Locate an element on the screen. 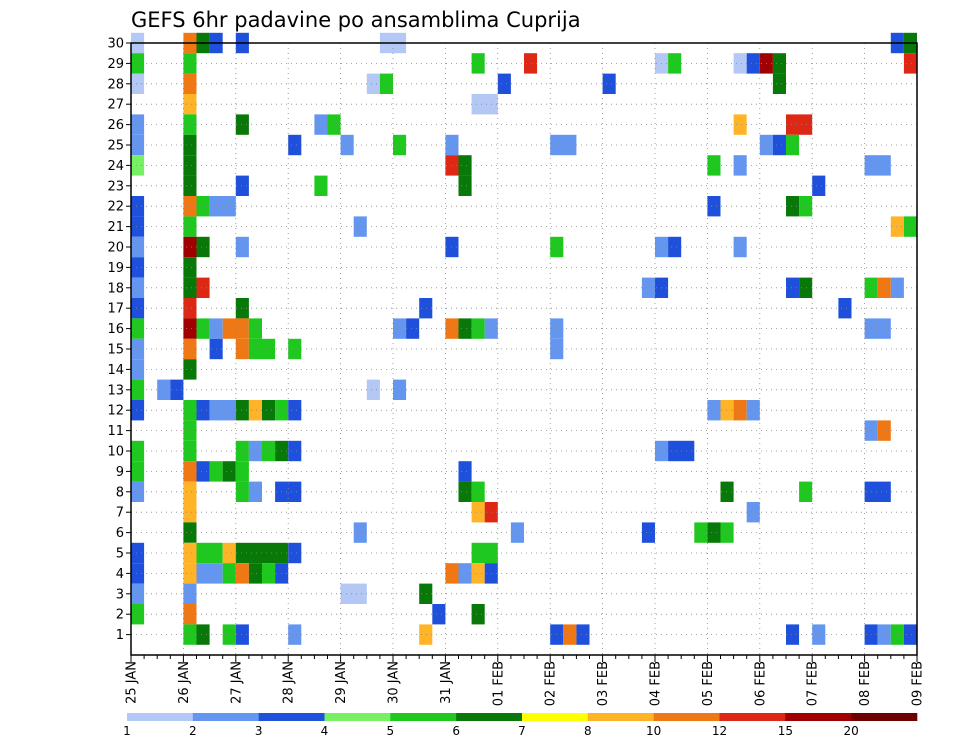 The image size is (960, 742). y-tick-label: 10 is located at coordinates (115, 452).